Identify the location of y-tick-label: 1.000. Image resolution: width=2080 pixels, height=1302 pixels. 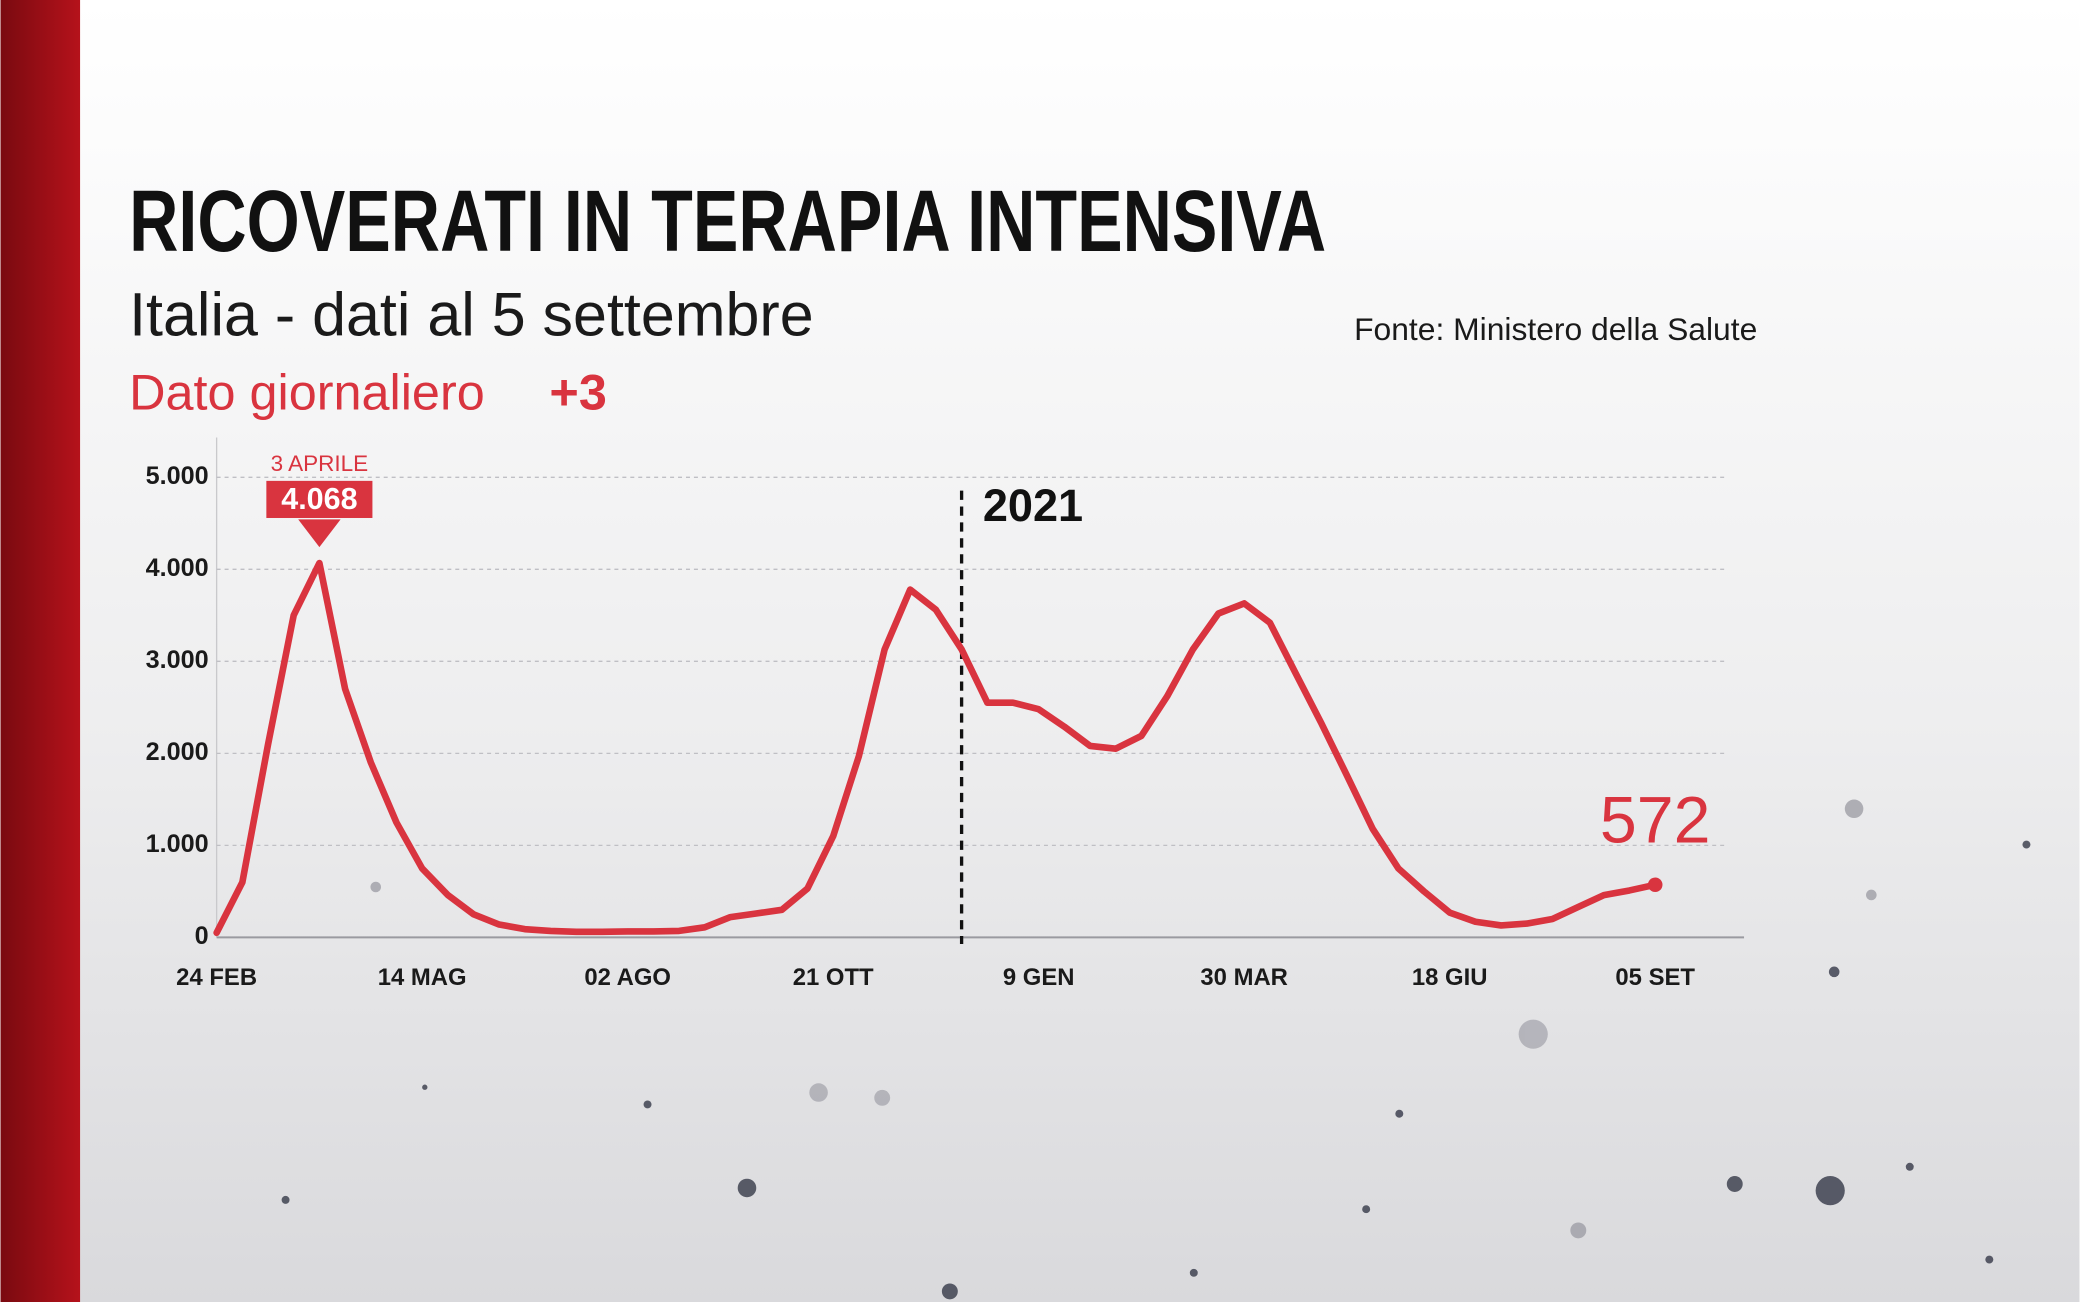
(177, 844).